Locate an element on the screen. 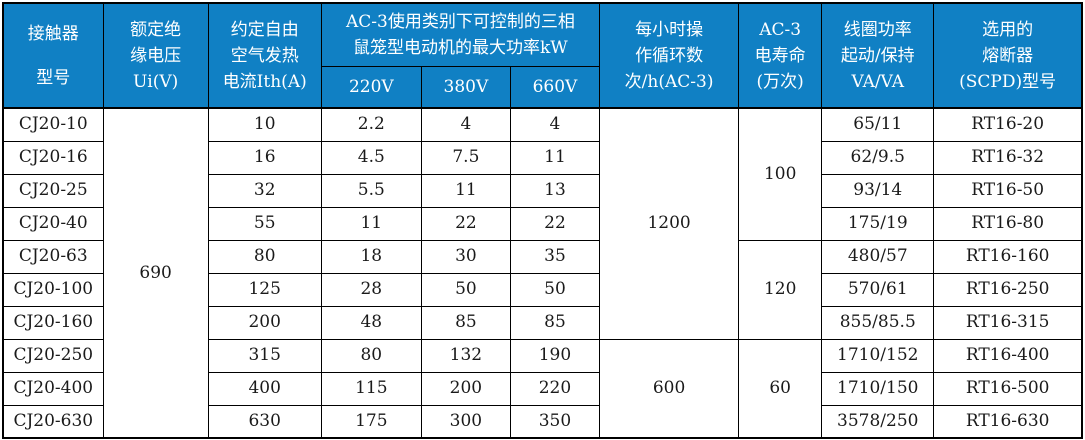 The height and width of the screenshot is (440, 1085). cell-kw380: 132 is located at coordinates (465, 355).